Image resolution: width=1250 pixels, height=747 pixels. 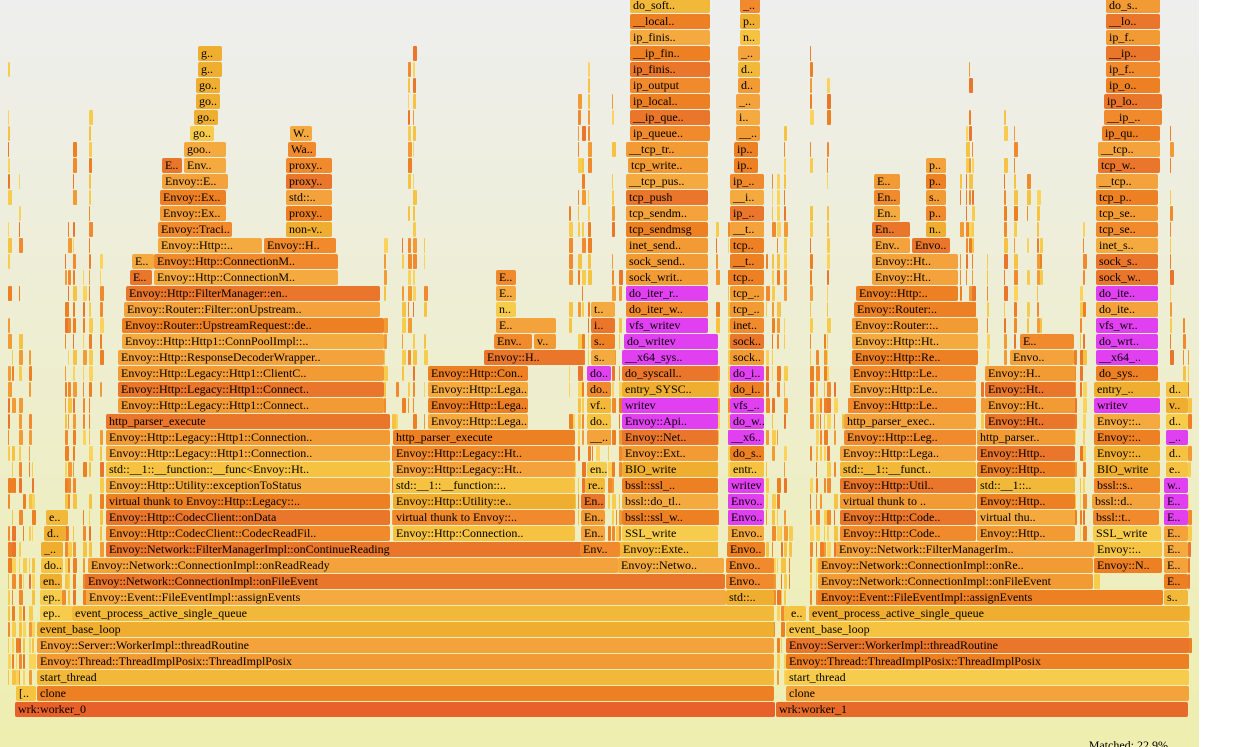 What do you see at coordinates (747, 197) in the screenshot?
I see `frame-i: __i..` at bounding box center [747, 197].